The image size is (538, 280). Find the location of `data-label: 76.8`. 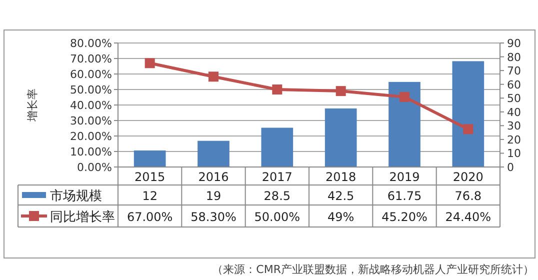

data-label: 76.8 is located at coordinates (468, 196).